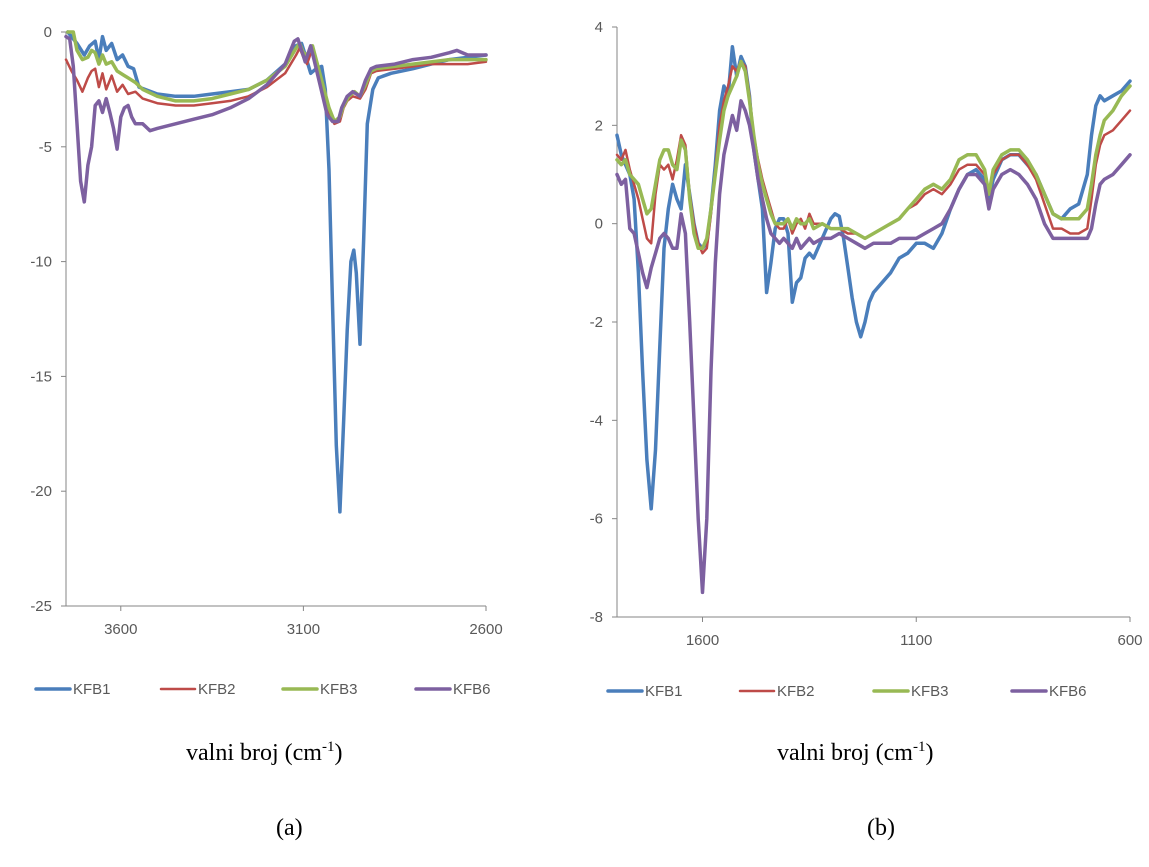 The image size is (1149, 867). What do you see at coordinates (596, 519) in the screenshot?
I see `y-tick-label: -6` at bounding box center [596, 519].